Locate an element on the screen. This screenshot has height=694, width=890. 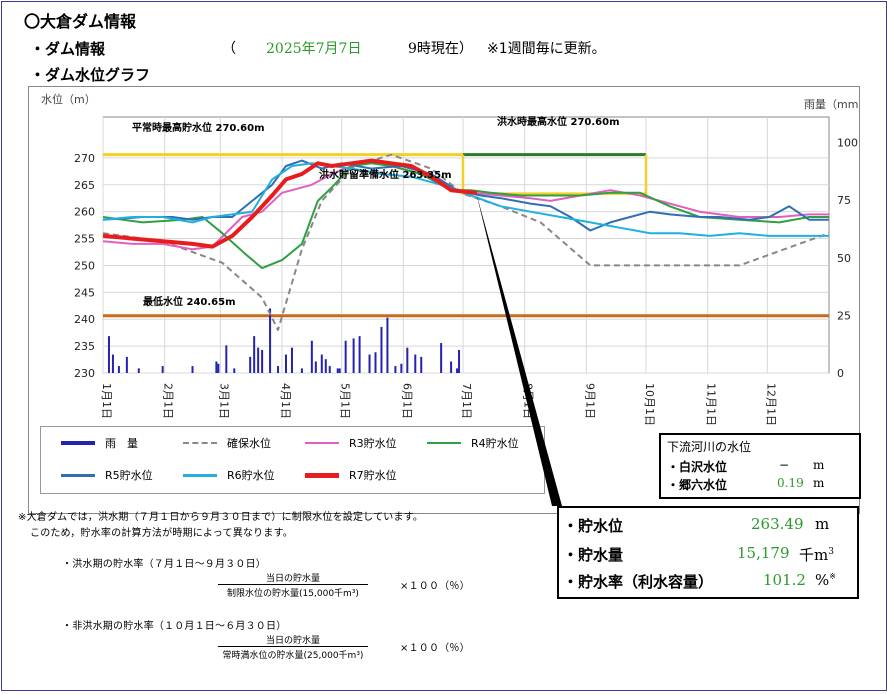
x-tick-label: 9月1日 is located at coordinates (589, 401).